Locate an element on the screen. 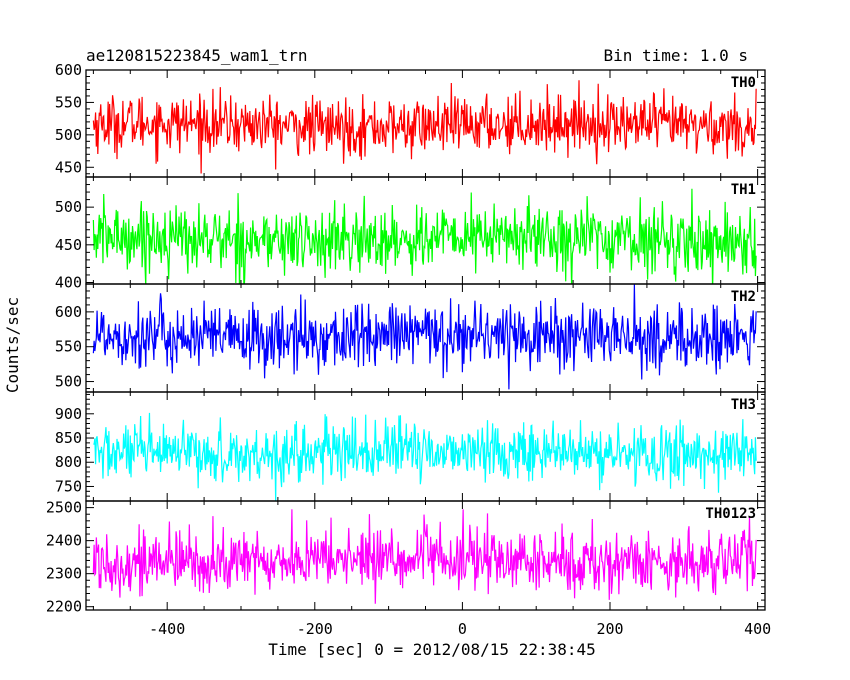  y-tick-label: 2200 is located at coordinates (64, 607).